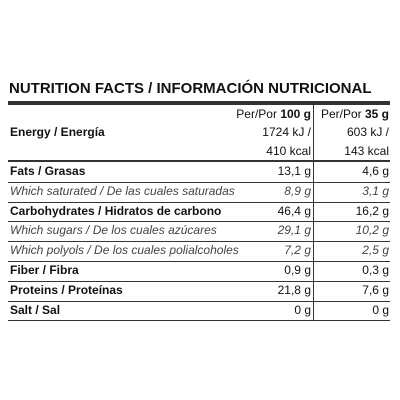  What do you see at coordinates (375, 171) in the screenshot?
I see `row-value: 4,6 g` at bounding box center [375, 171].